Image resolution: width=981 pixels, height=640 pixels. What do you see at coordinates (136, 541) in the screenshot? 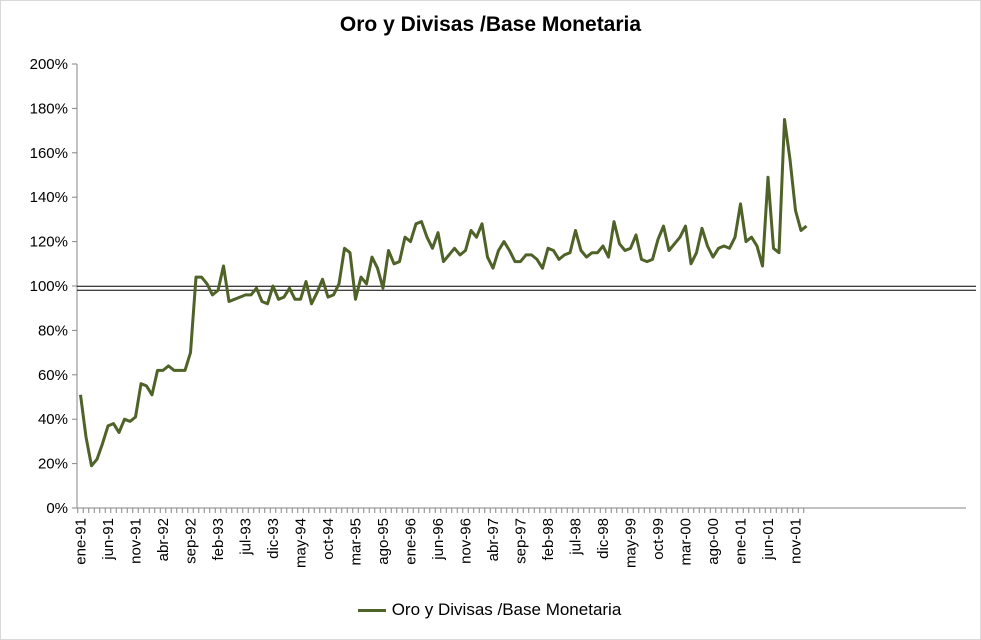
I see `x-tick-label: nov-91` at bounding box center [136, 541].